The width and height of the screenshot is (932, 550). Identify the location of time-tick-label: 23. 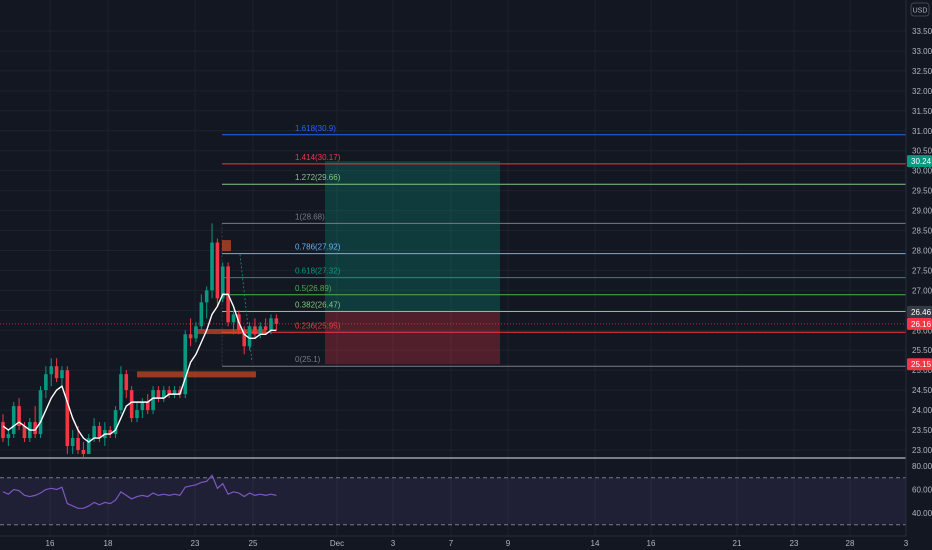
(195, 543).